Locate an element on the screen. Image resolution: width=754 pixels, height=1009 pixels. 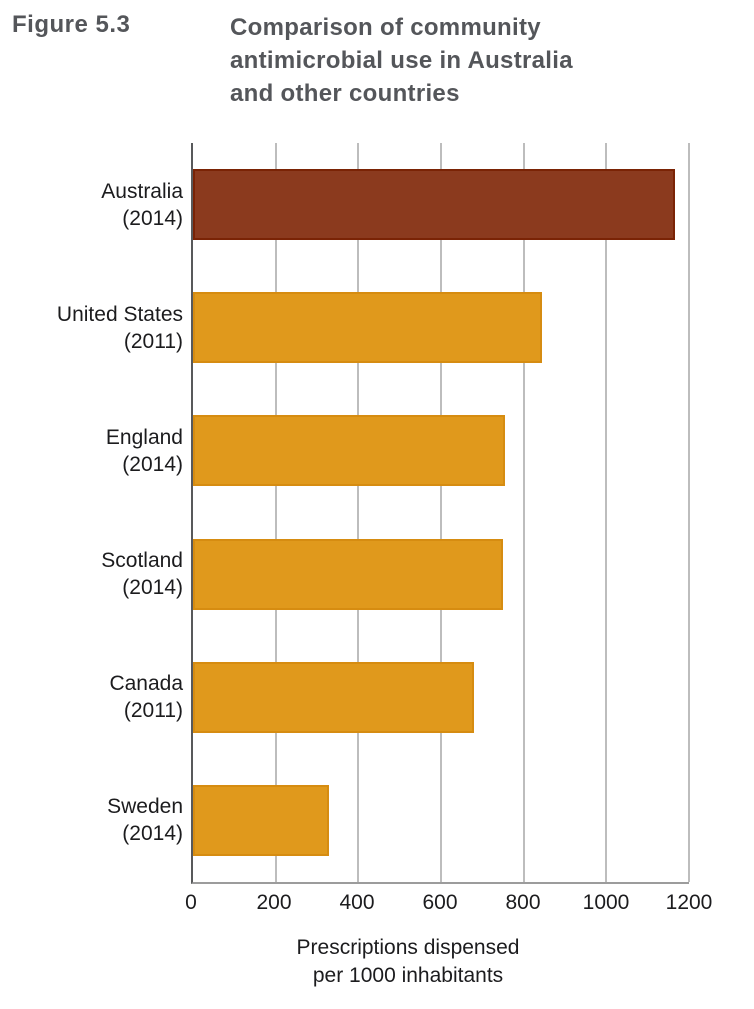
category-country-canada: Canada is located at coordinates (146, 684).